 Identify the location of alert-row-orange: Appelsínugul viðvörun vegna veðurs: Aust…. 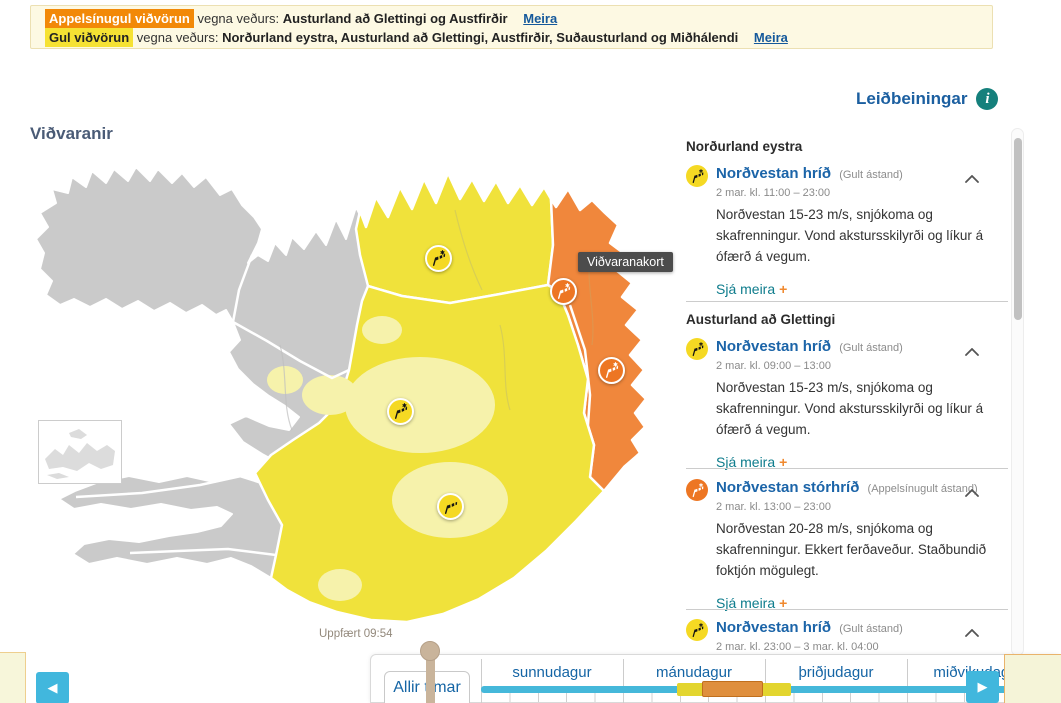
(511, 18).